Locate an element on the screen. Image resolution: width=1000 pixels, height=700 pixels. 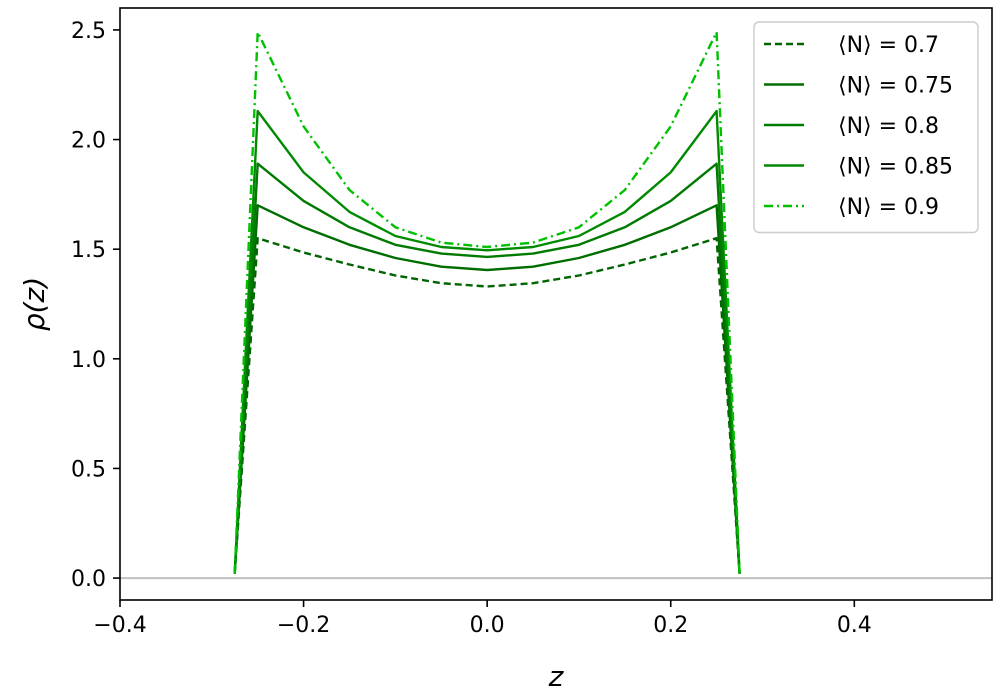
y-ticks: 0.0 0.5 1.0 1.5 2.0 2.5 is located at coordinates (95, 305).